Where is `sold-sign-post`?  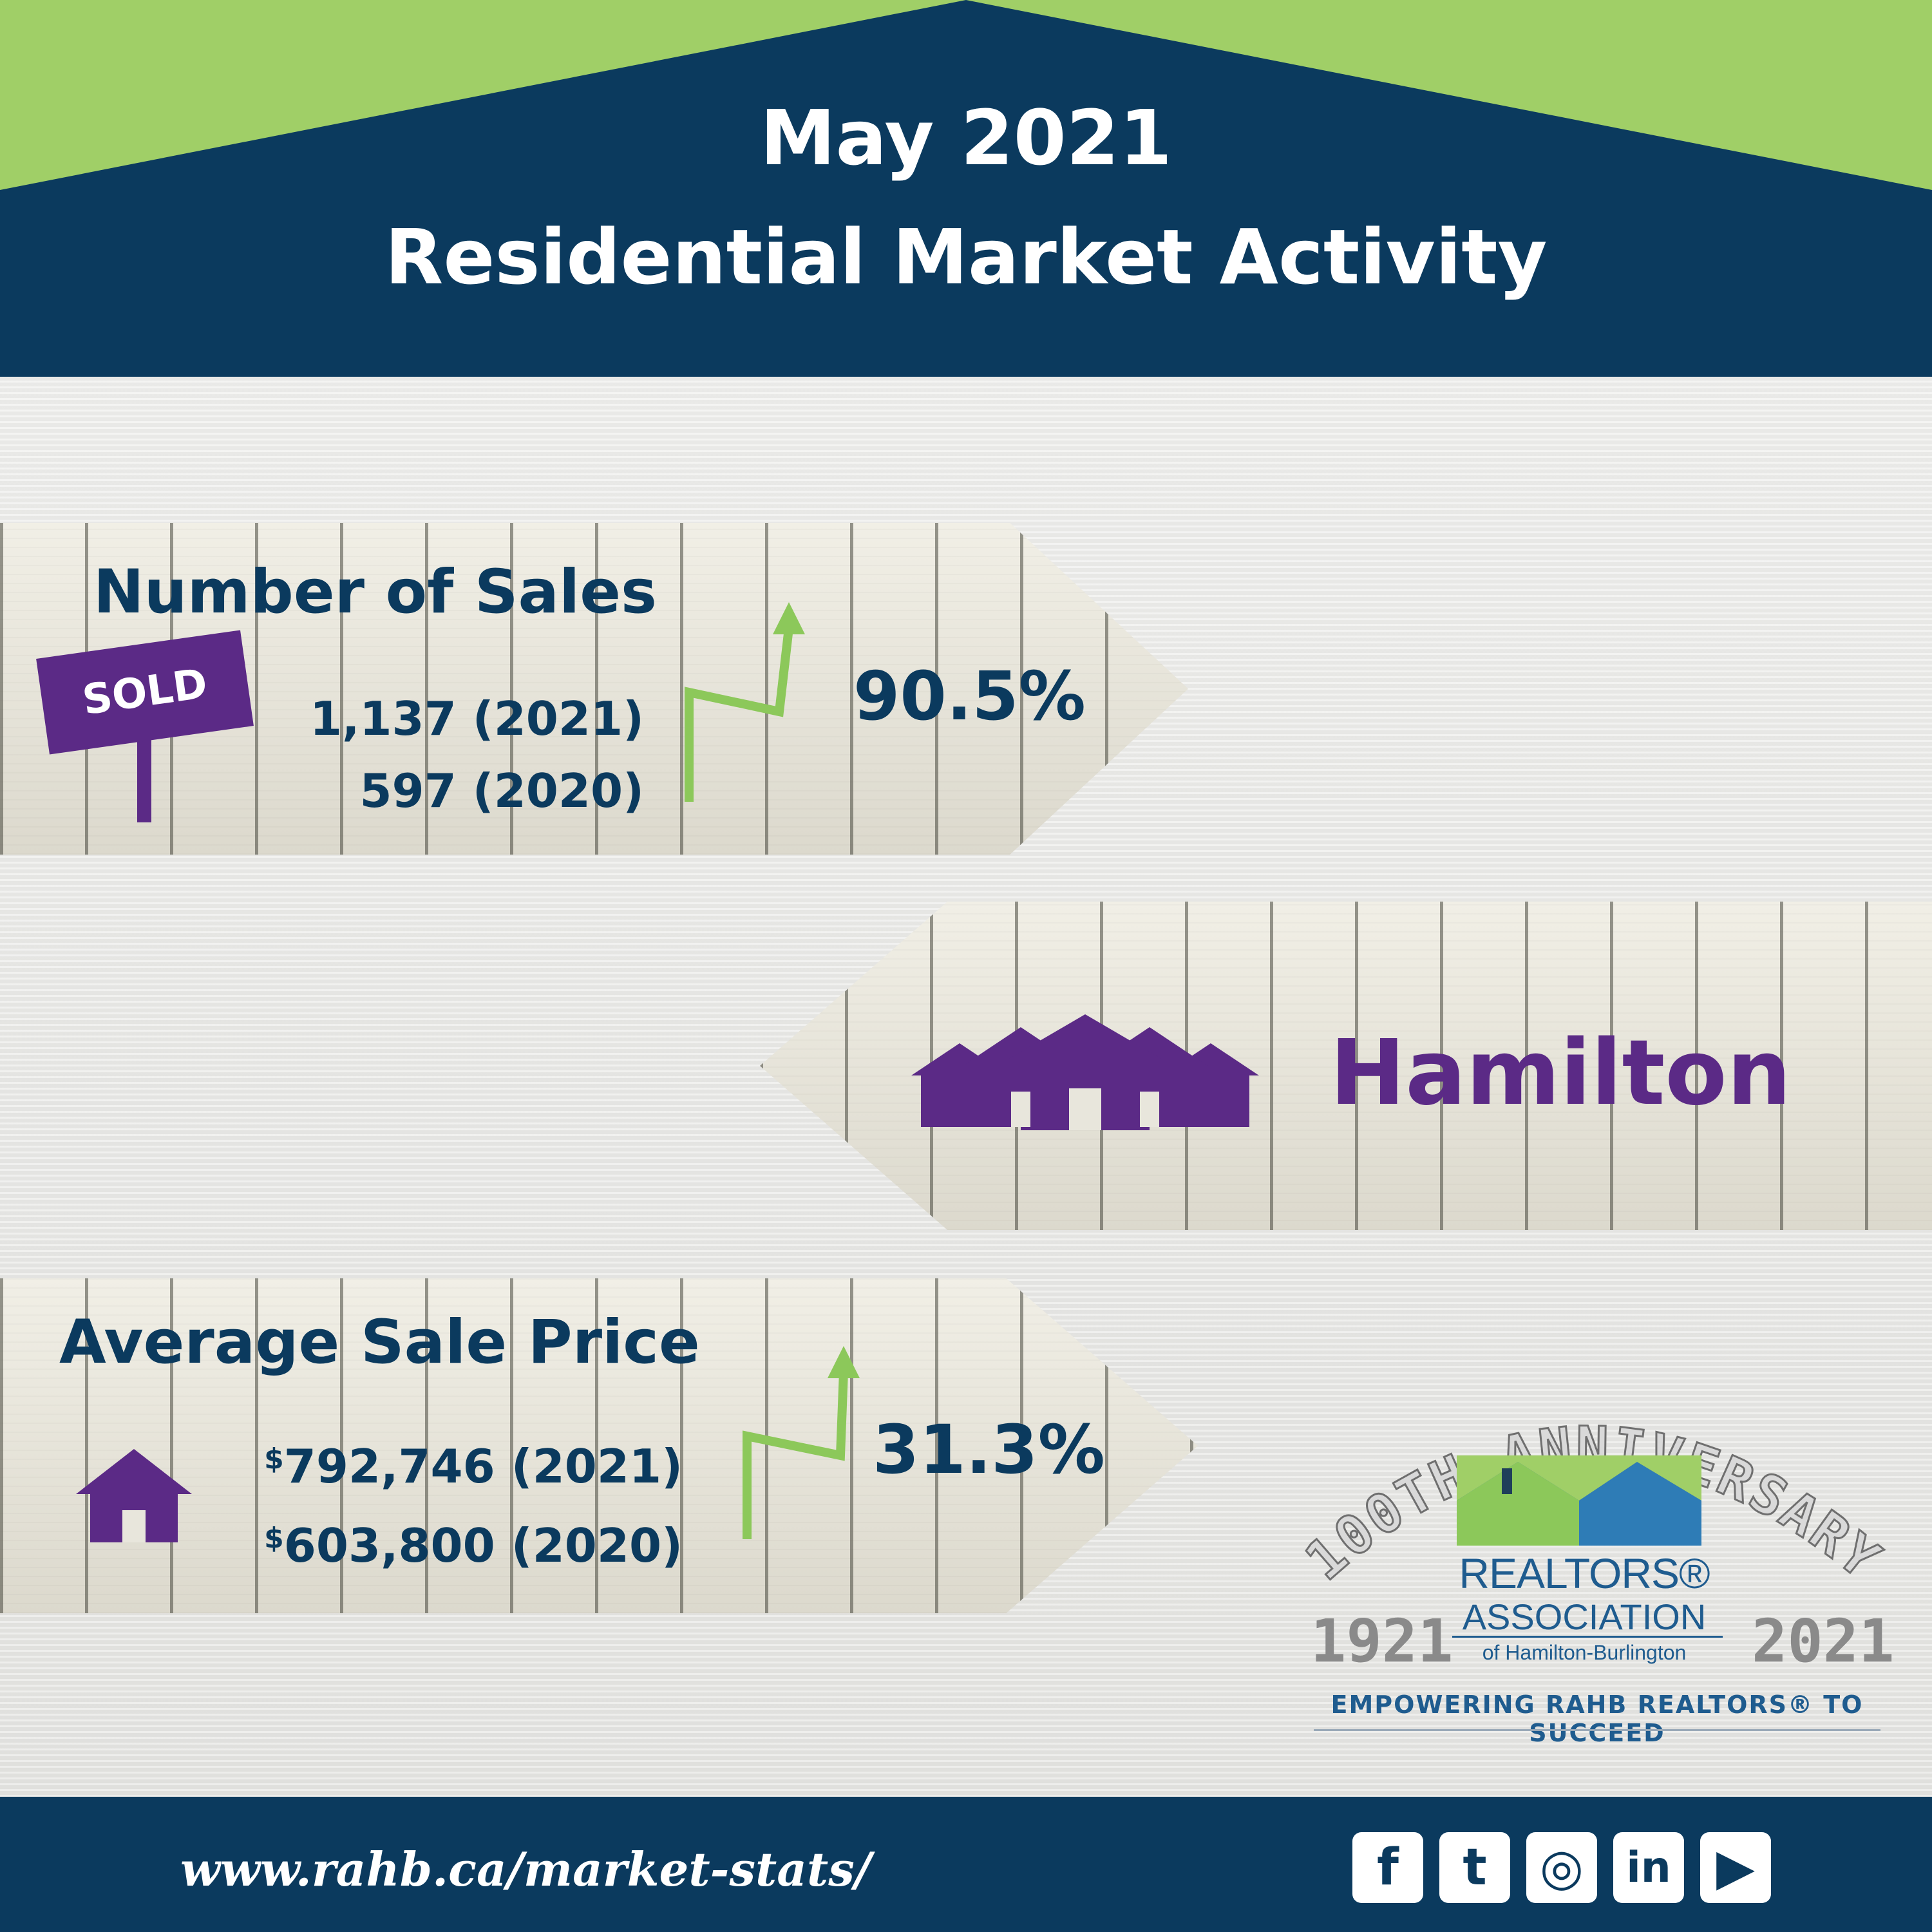 sold-sign-post is located at coordinates (144, 777).